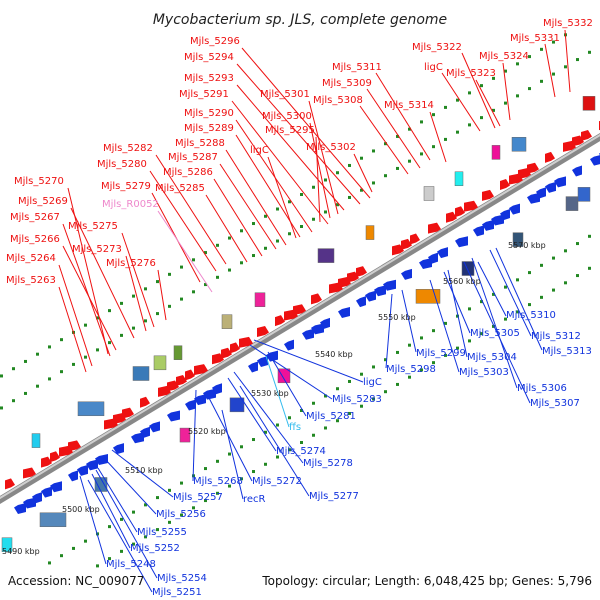 The image size is (600, 600). What do you see at coordinates (484, 372) in the screenshot?
I see `gene-label: Mjls_5303` at bounding box center [484, 372].